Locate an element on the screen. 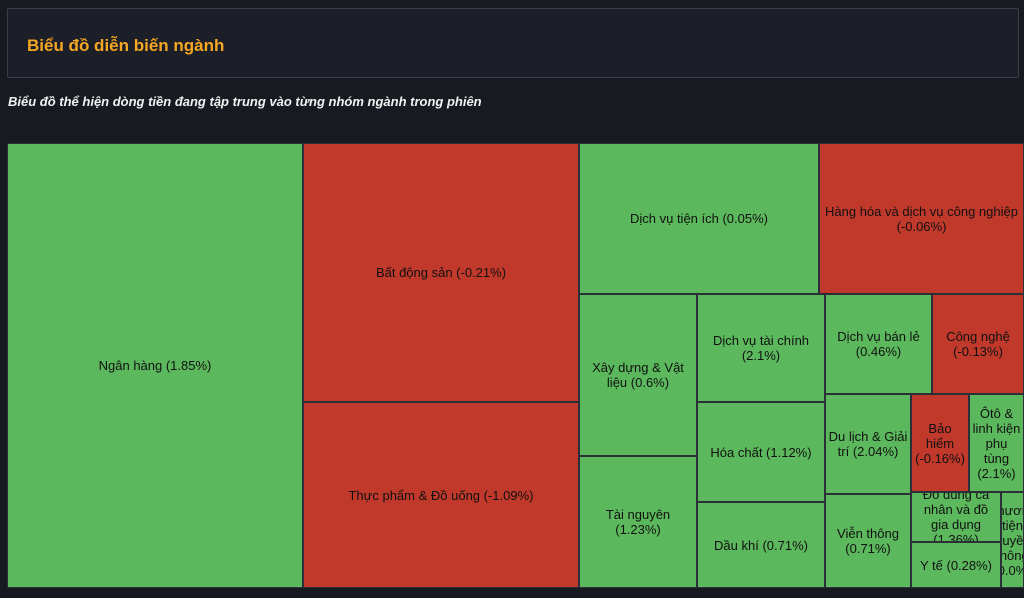 The height and width of the screenshot is (598, 1024). treemap-cell: Hóa chất (1.12%) is located at coordinates (761, 452).